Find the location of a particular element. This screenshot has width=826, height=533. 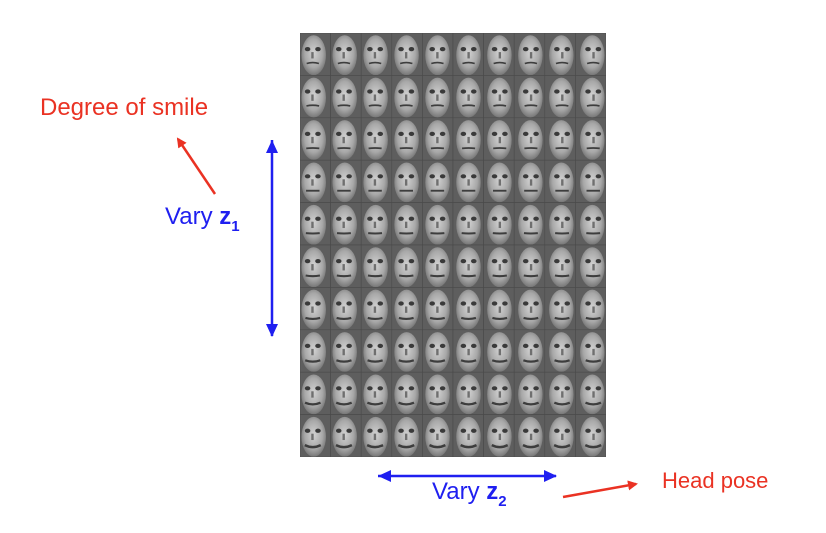

vary-z2-label: Vary z2 is located at coordinates (469, 494).